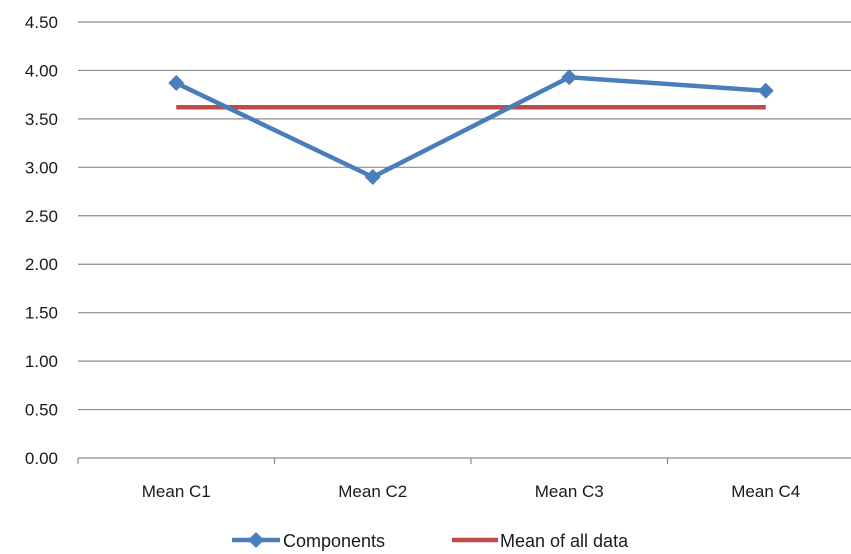 This screenshot has height=554, width=851. Describe the element at coordinates (41, 70) in the screenshot. I see `y-tick-label: 4.00` at that location.